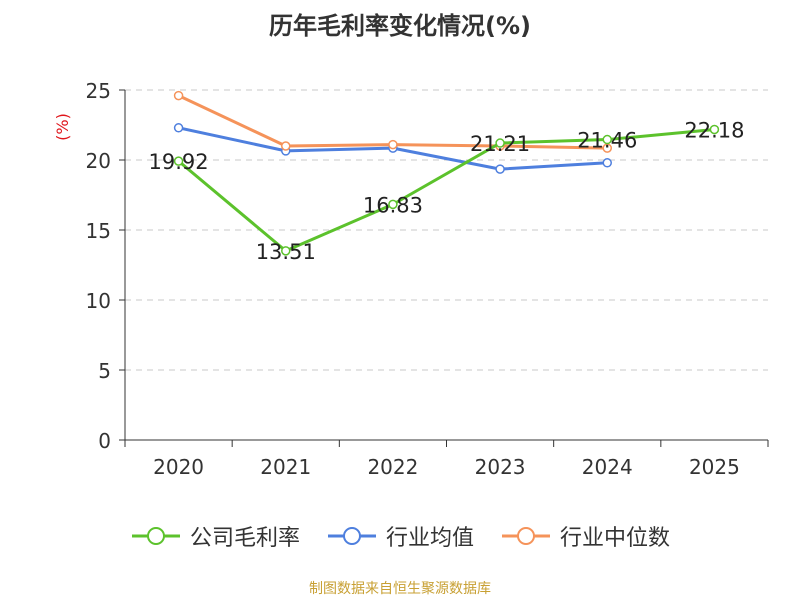  I want to click on data-label: 16.83, so click(393, 205).